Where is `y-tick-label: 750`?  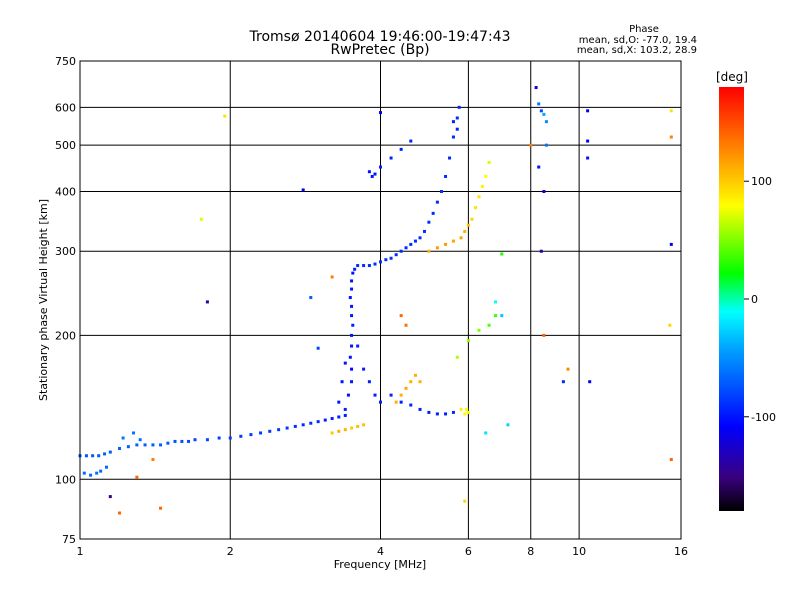
y-tick-label: 750 is located at coordinates (65, 61).